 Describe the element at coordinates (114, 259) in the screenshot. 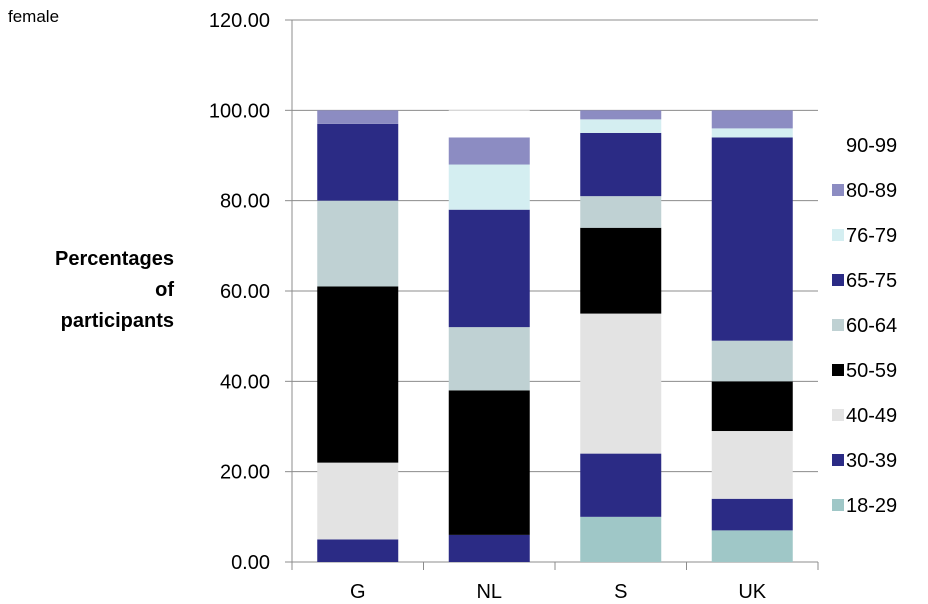

I see `y-axis-label-line: Percentages` at that location.